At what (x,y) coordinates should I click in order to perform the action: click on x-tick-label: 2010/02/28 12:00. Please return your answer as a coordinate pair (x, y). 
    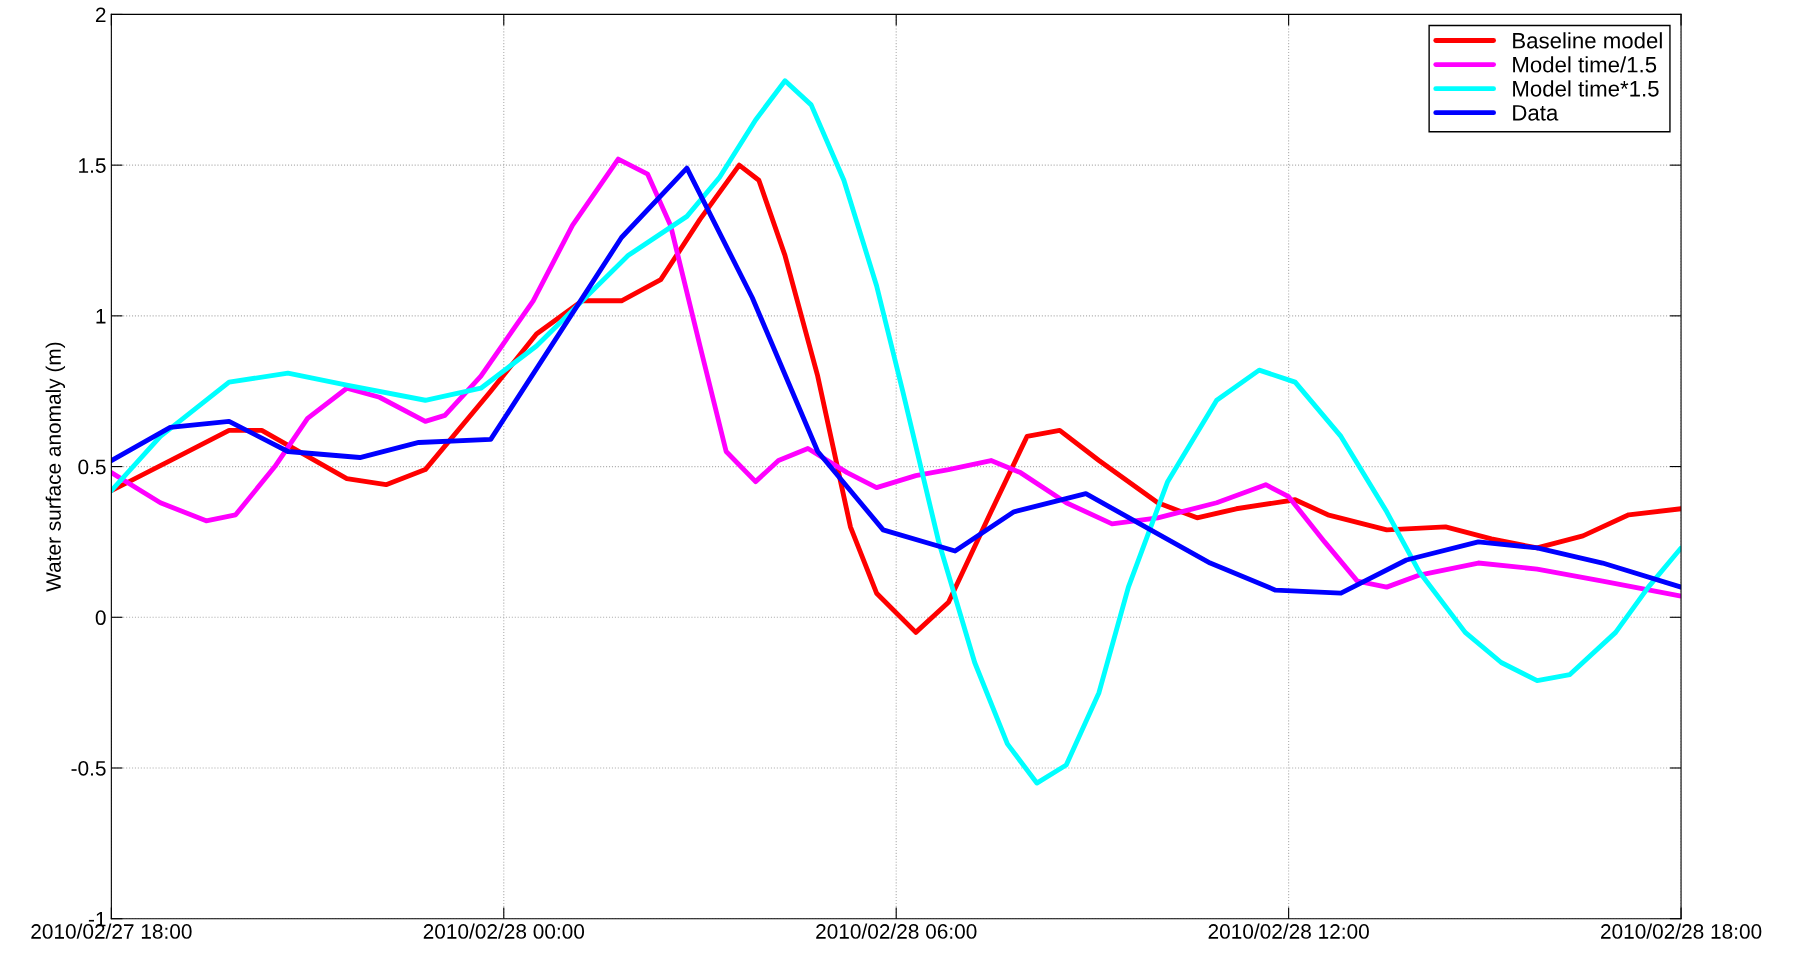
    Looking at the image, I should click on (1288, 931).